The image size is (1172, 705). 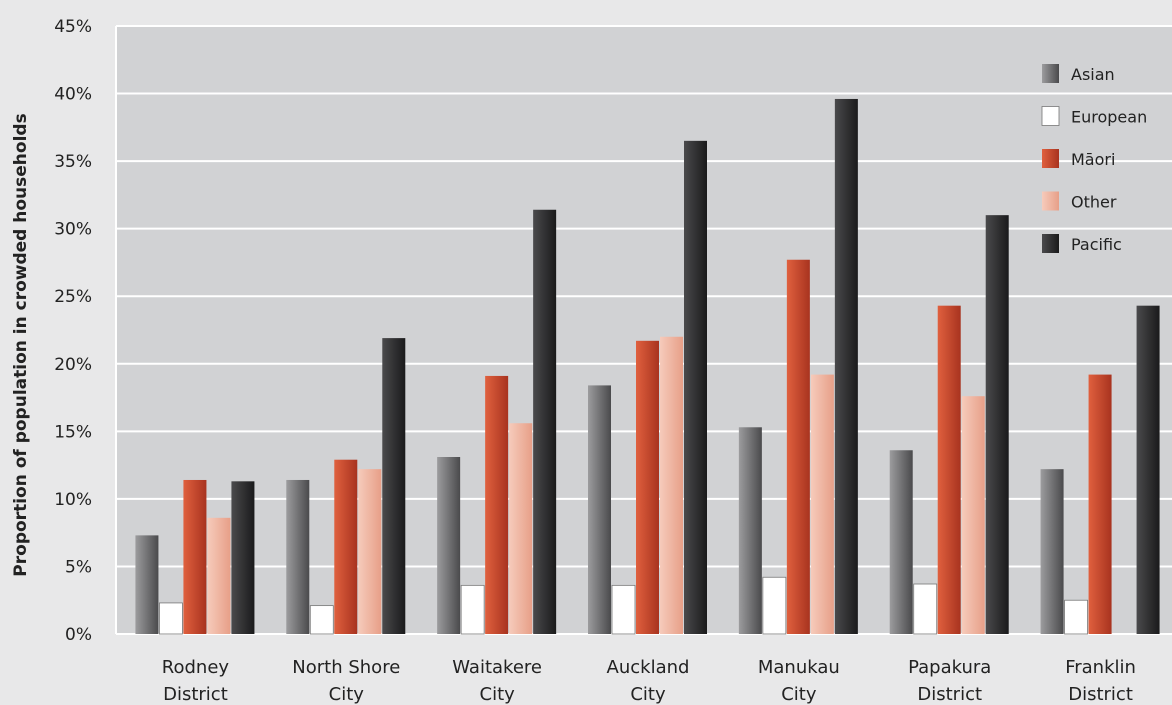 What do you see at coordinates (78, 567) in the screenshot?
I see `y-tick-label: 5%` at bounding box center [78, 567].